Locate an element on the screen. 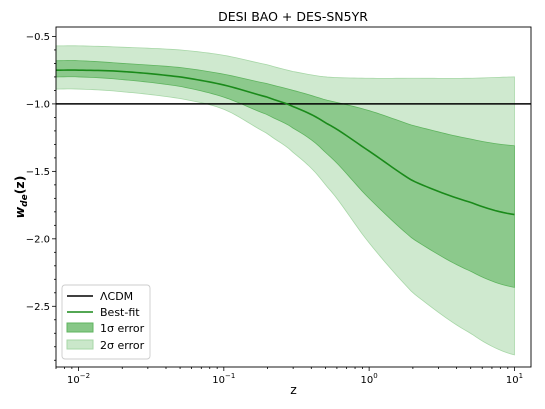 Image resolution: width=545 pixels, height=409 pixels. y-tick-label: −1.5 is located at coordinates (38, 172).